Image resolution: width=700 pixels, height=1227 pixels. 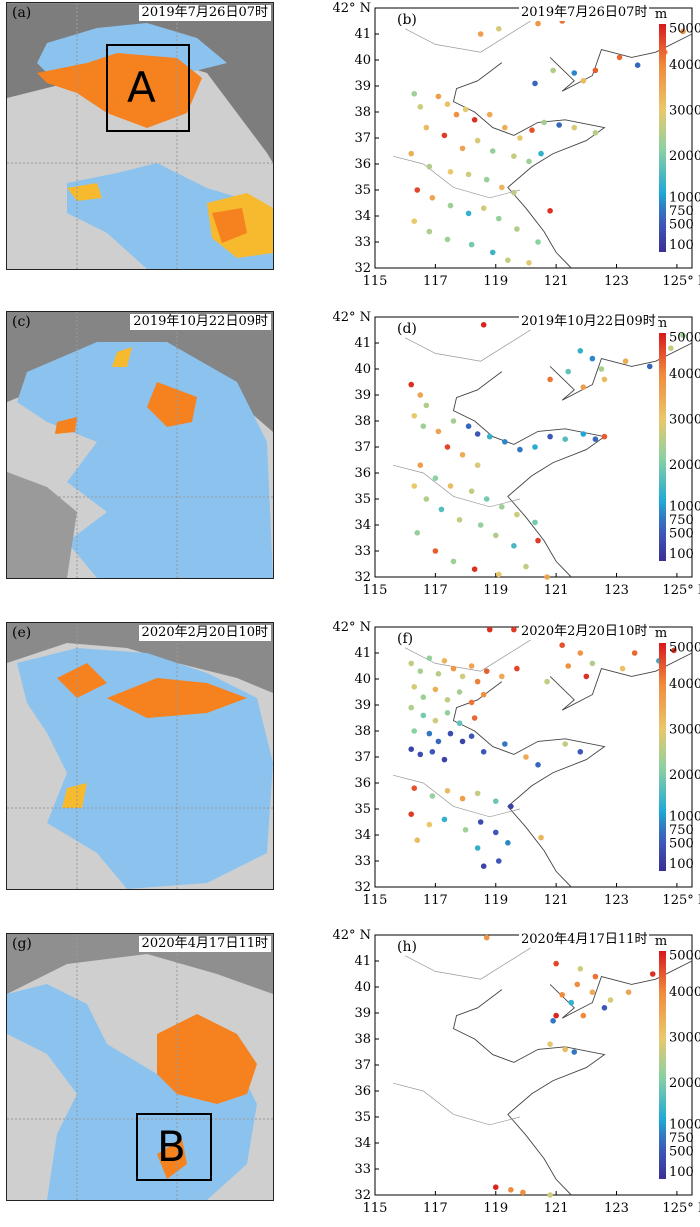 What do you see at coordinates (556, 1208) in the screenshot?
I see `x-tick-label: 121` at bounding box center [556, 1208].